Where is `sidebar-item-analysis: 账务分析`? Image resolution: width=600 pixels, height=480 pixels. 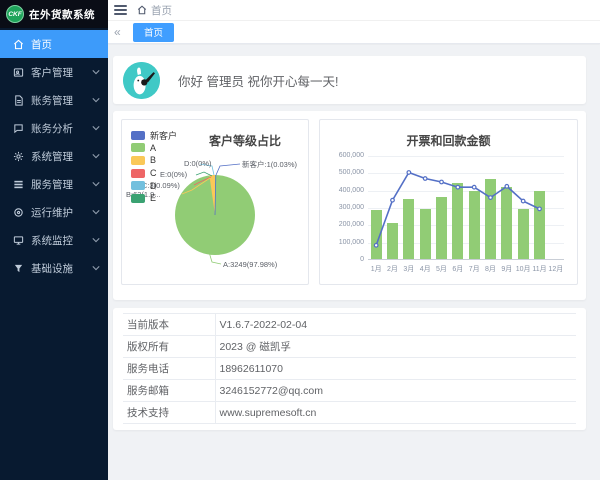 sidebar-item-analysis: 账务分析 is located at coordinates (54, 128).